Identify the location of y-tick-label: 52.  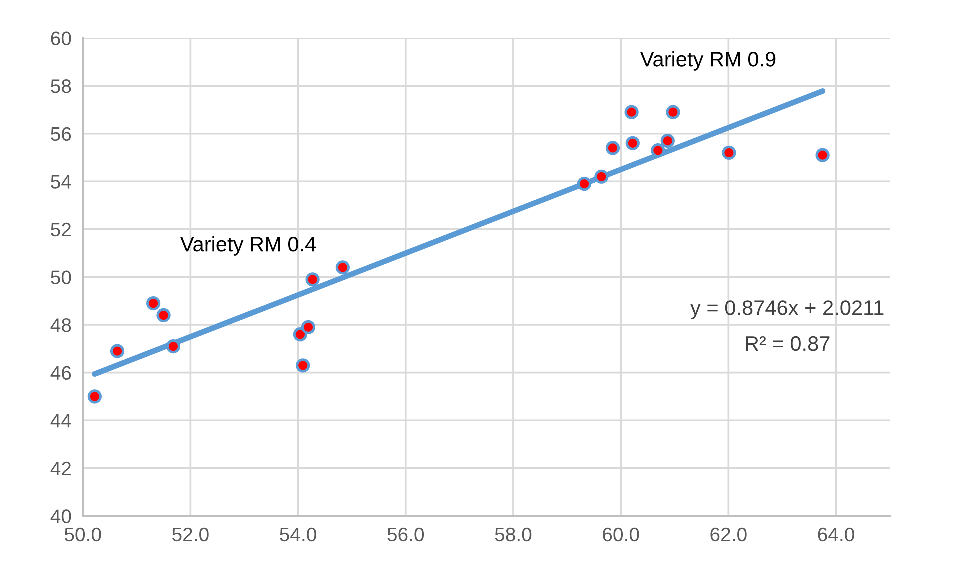
(61, 229).